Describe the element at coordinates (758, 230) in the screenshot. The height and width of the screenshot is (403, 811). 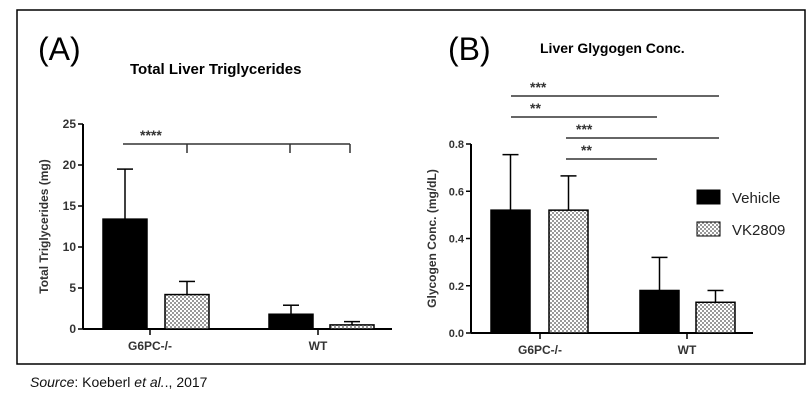
I see `legend-label: VK2809` at that location.